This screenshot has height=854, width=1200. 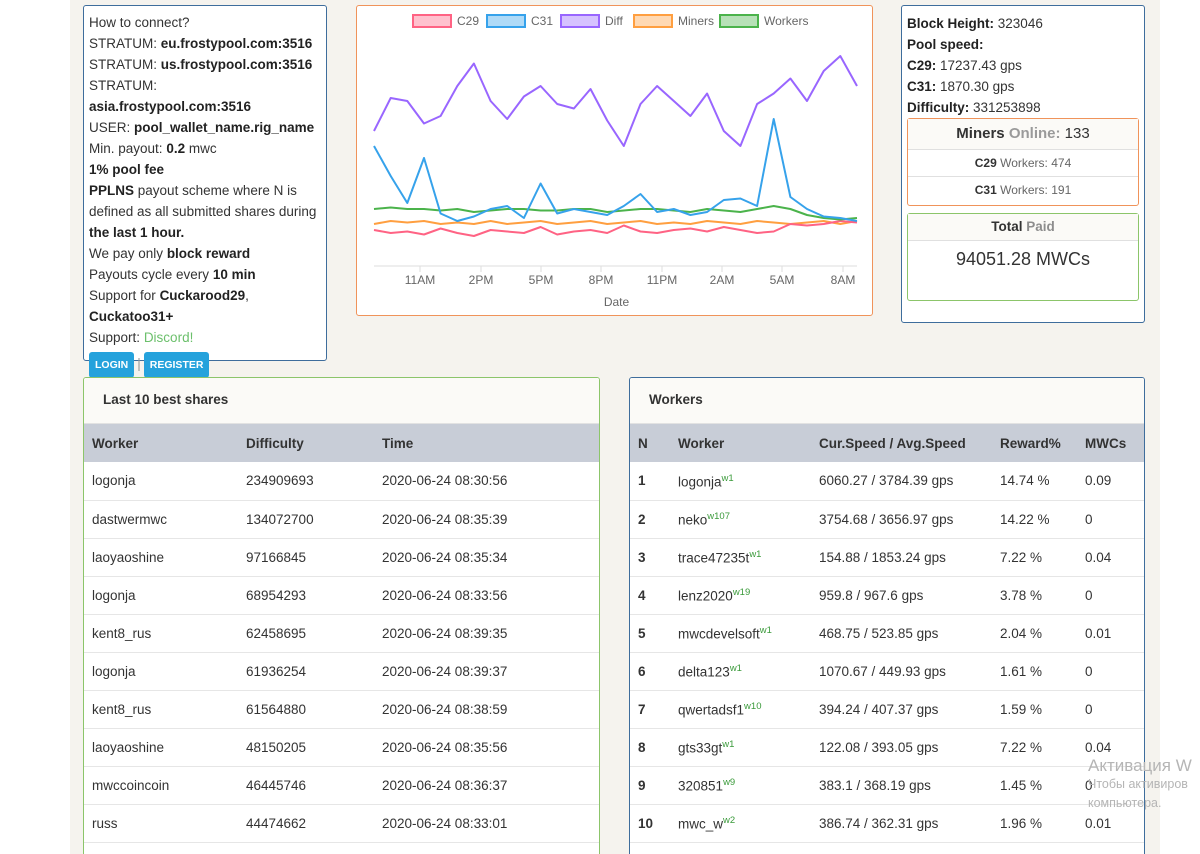 I want to click on column-header-speed: Cur.Speed / Avg.Speed, so click(x=892, y=443).